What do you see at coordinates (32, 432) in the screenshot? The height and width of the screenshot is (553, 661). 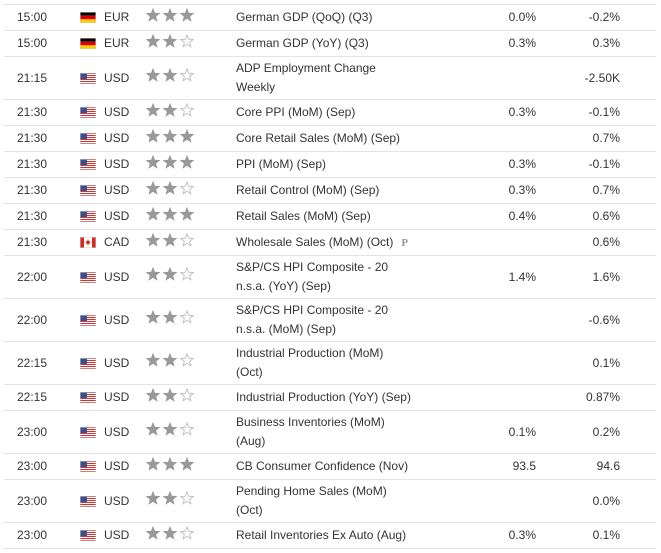 I see `event-time: 23:00` at bounding box center [32, 432].